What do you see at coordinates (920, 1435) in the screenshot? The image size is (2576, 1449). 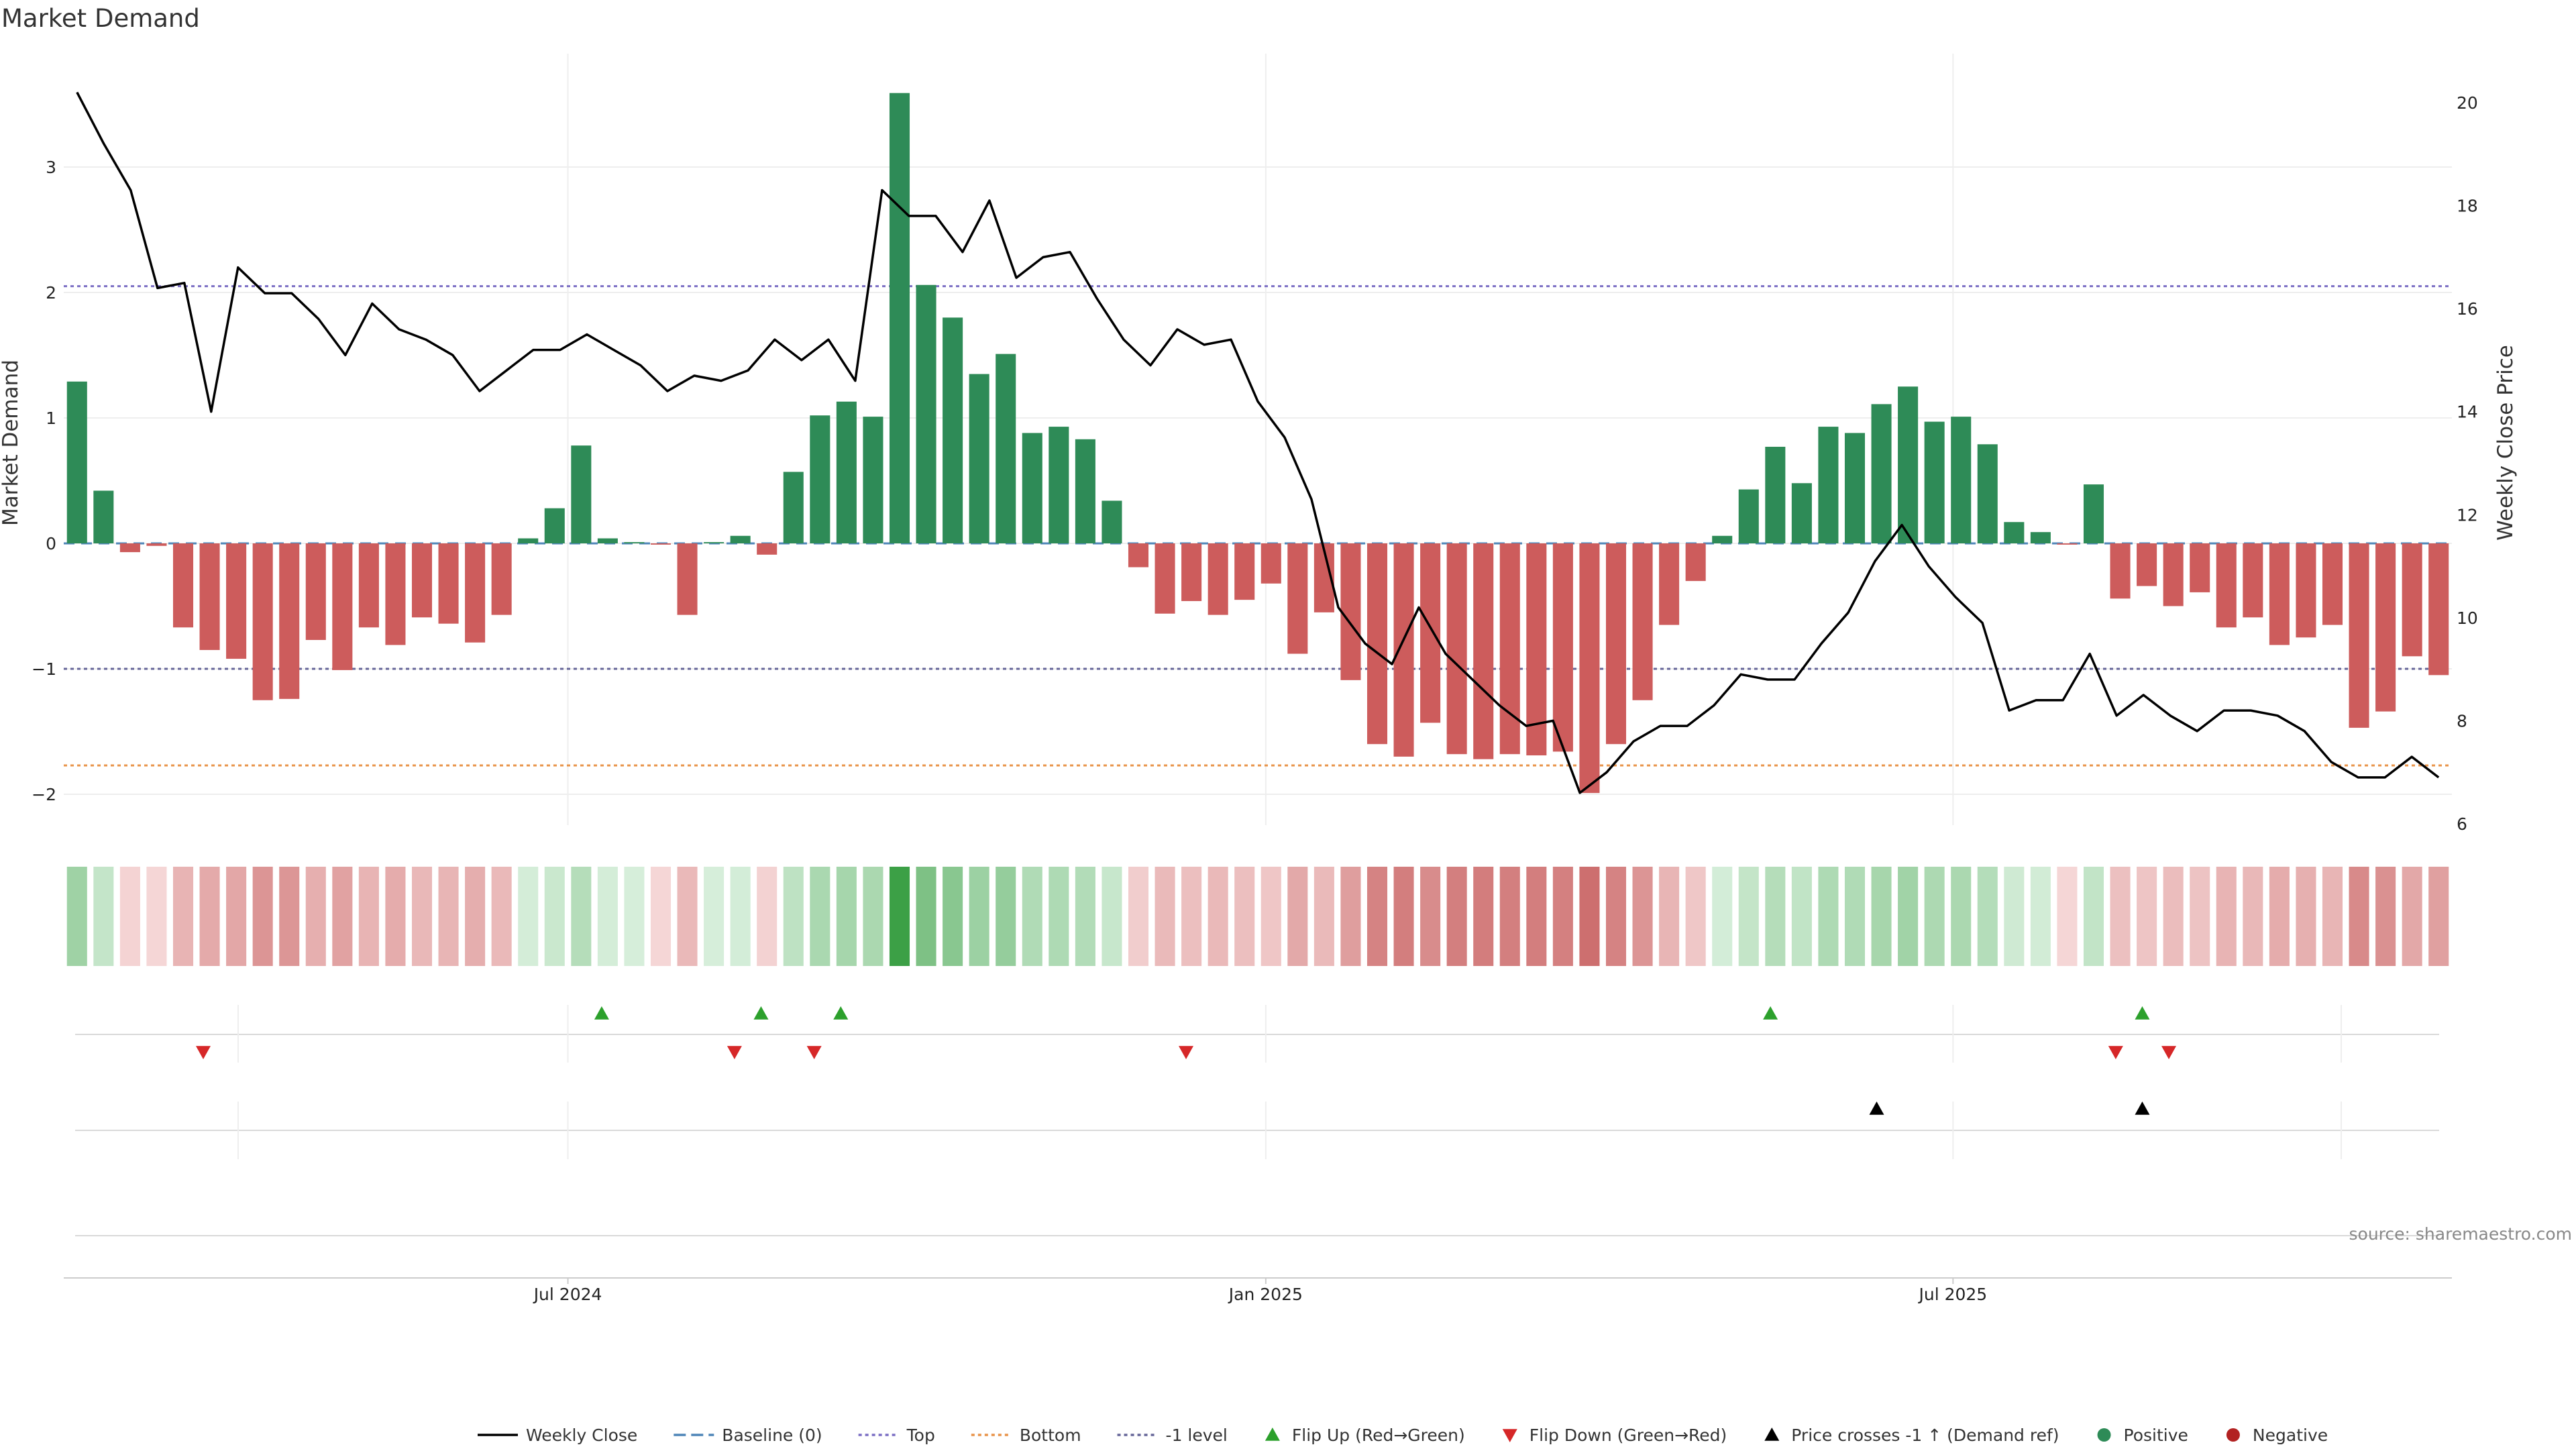 I see `legend-label: Top` at bounding box center [920, 1435].